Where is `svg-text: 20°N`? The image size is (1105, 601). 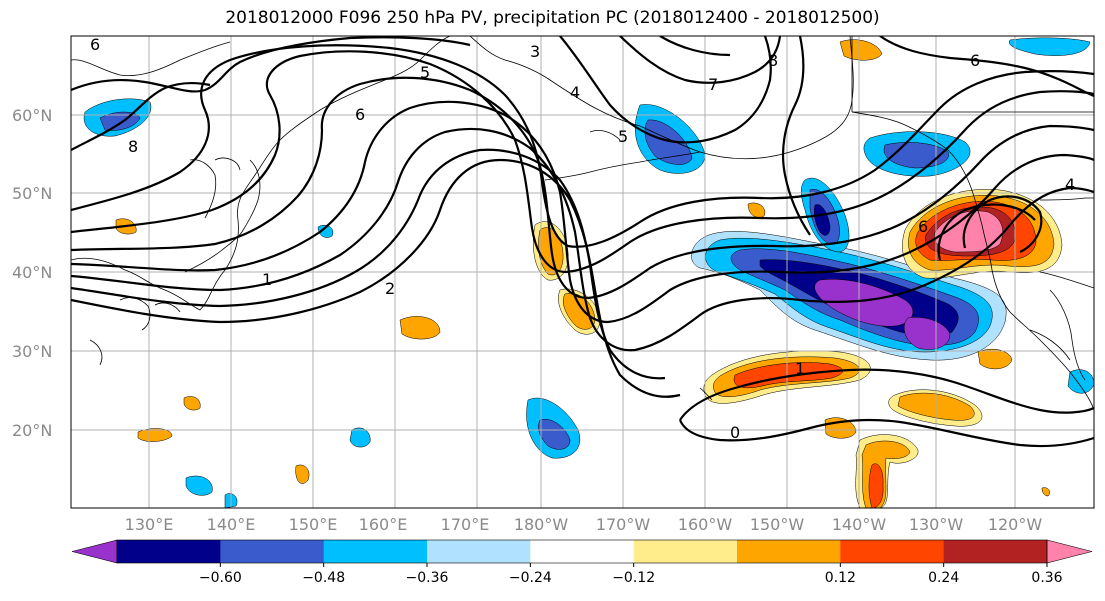
svg-text: 20°N is located at coordinates (32, 430).